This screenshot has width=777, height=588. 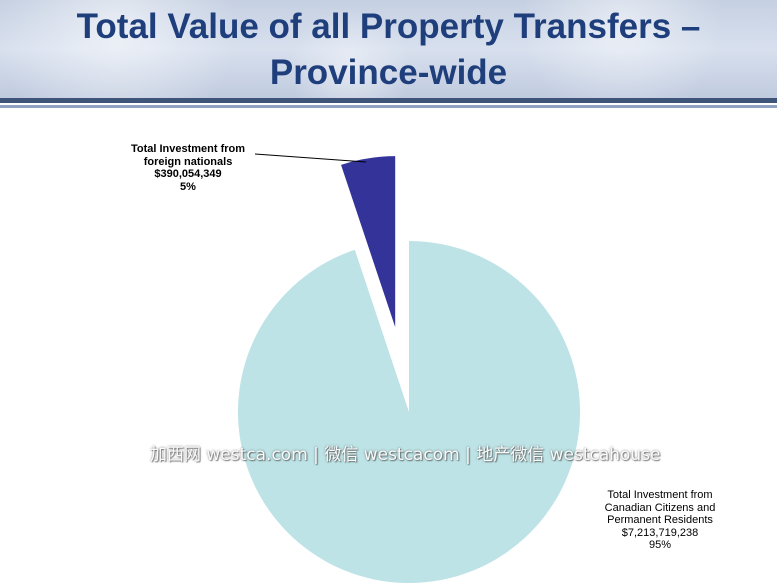 I want to click on label-canadian-percent: 95%, so click(x=660, y=545).